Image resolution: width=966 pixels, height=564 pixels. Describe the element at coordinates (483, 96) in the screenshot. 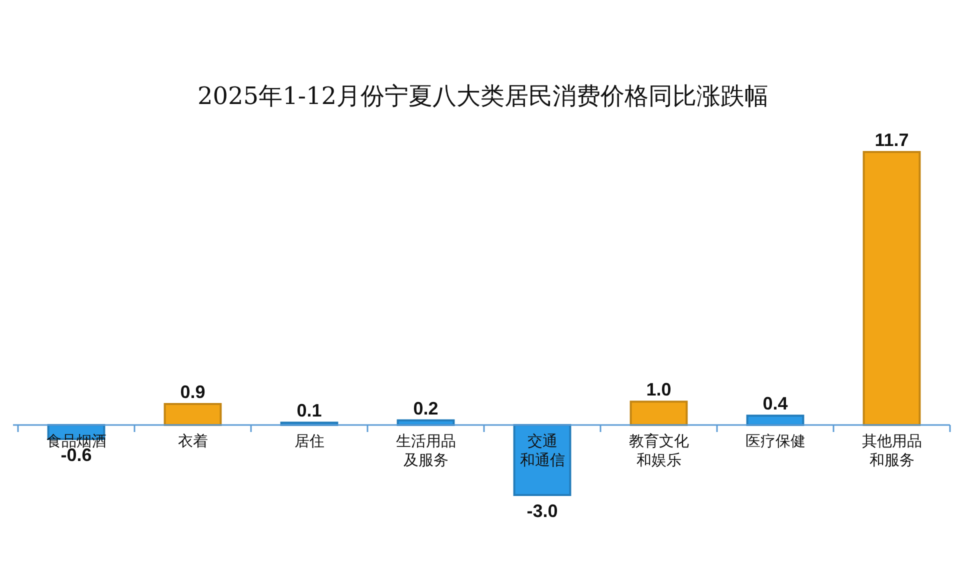

I see `chart-title: 2025年1-12月份宁夏八大类居民消费价格同比涨跌幅` at that location.